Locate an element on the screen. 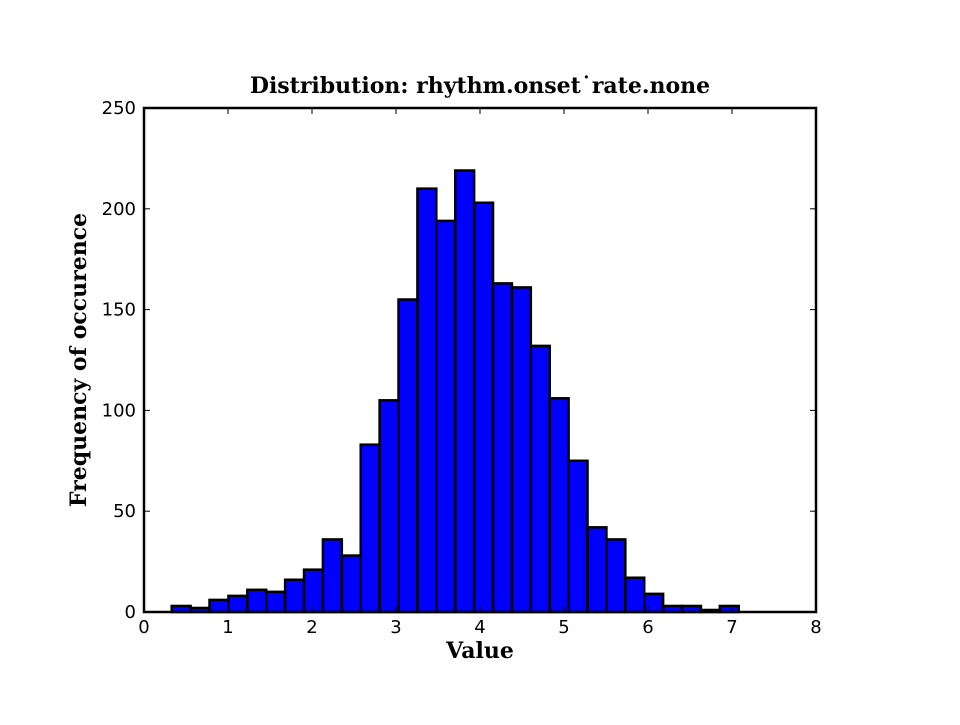 This screenshot has width=960, height=725. y-tick-label: 0 is located at coordinates (130, 612).